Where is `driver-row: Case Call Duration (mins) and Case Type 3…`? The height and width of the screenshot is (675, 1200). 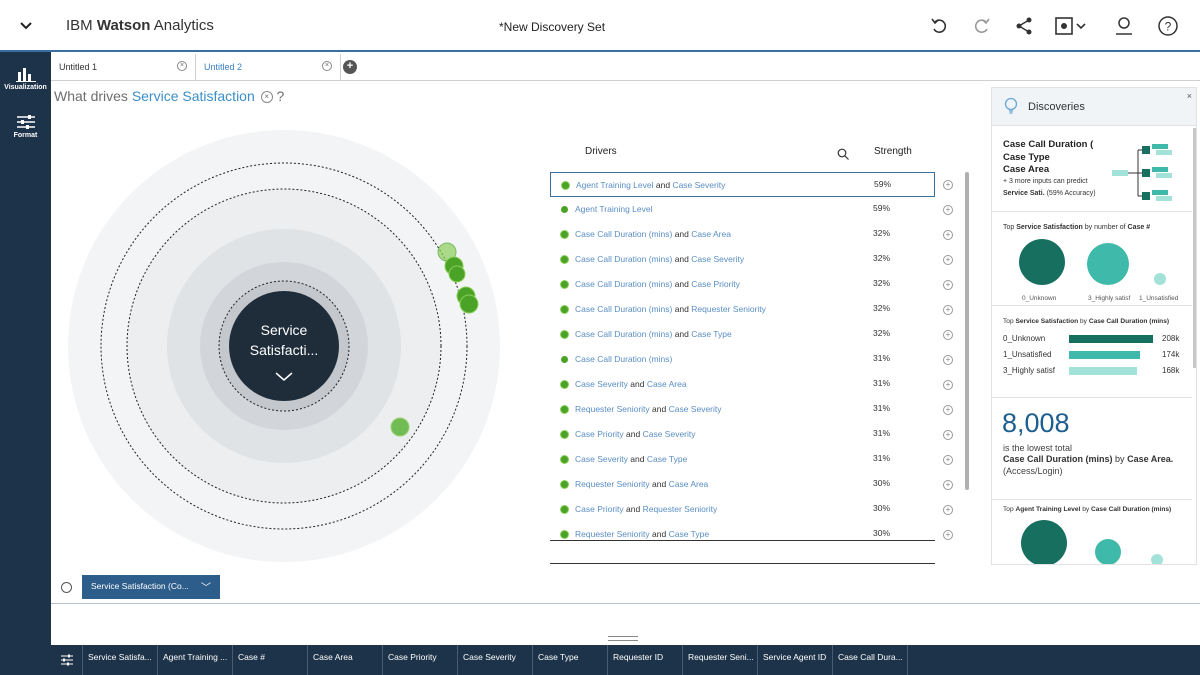 driver-row: Case Call Duration (mins) and Case Type 3… is located at coordinates (742, 334).